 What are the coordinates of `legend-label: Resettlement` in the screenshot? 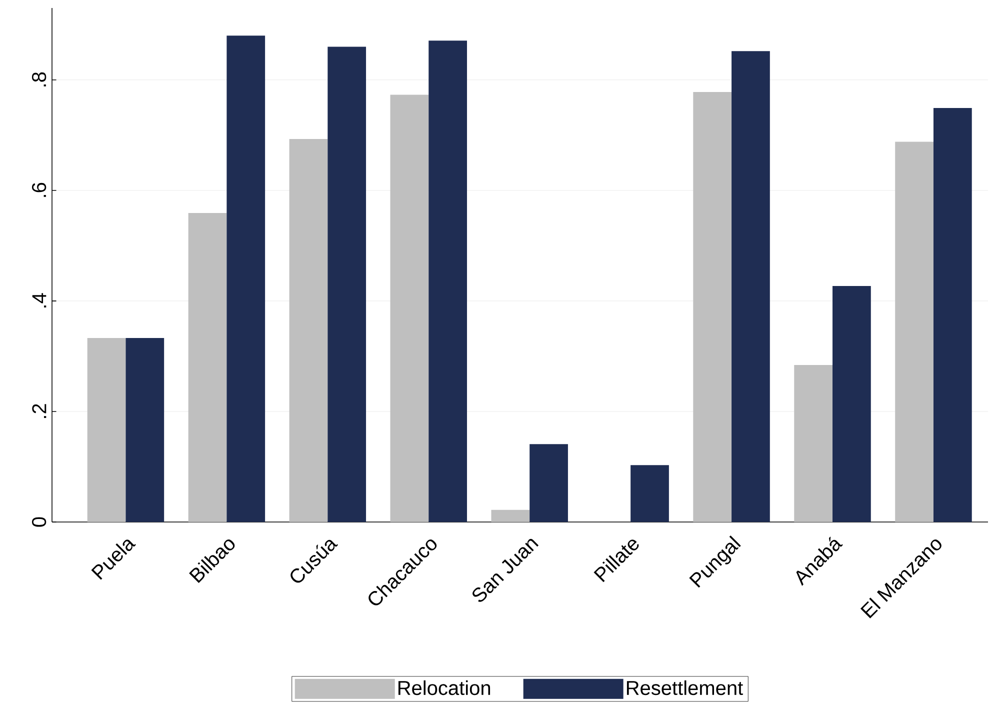 It's located at (684, 688).